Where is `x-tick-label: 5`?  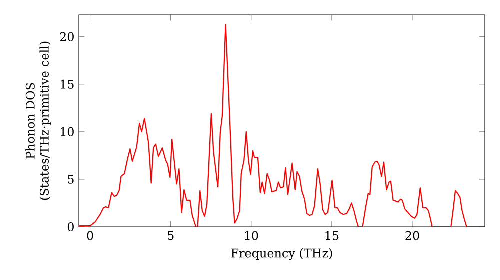 x-tick-label: 5 is located at coordinates (171, 235).